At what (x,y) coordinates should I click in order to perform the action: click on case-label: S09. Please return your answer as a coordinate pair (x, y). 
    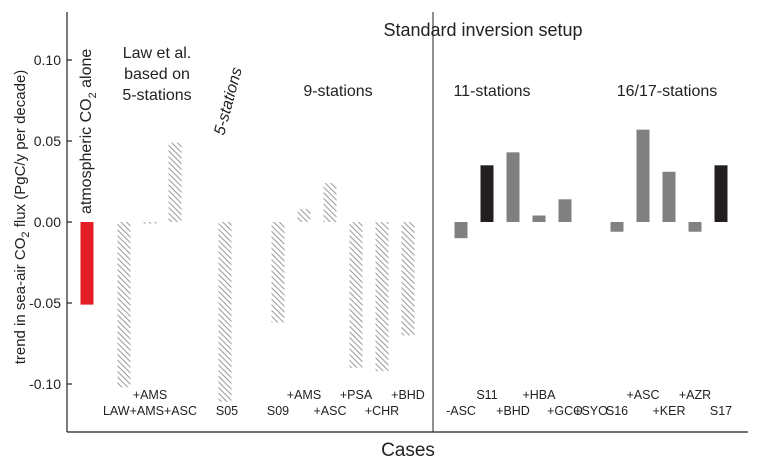
    Looking at the image, I should click on (278, 411).